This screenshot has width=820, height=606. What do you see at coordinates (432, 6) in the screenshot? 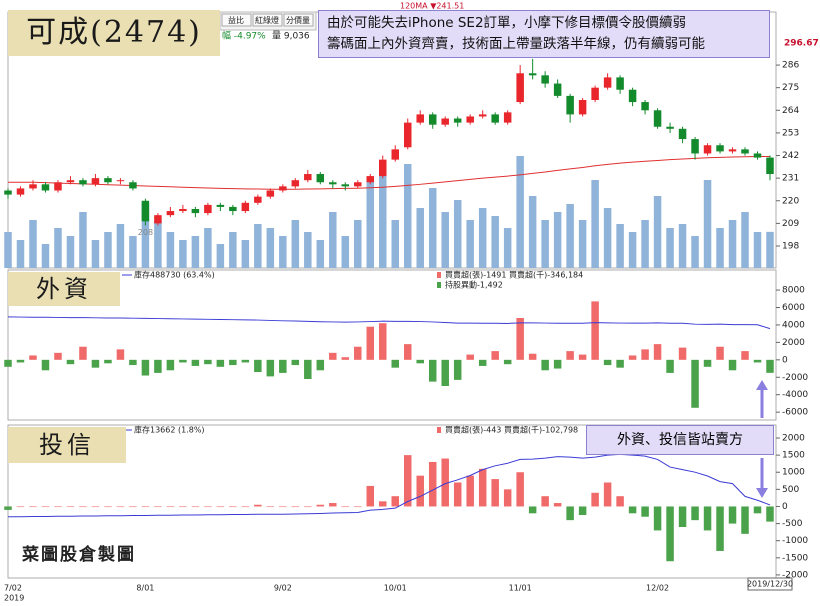
I see `ma-header: 120MA ▼241.51` at bounding box center [432, 6].